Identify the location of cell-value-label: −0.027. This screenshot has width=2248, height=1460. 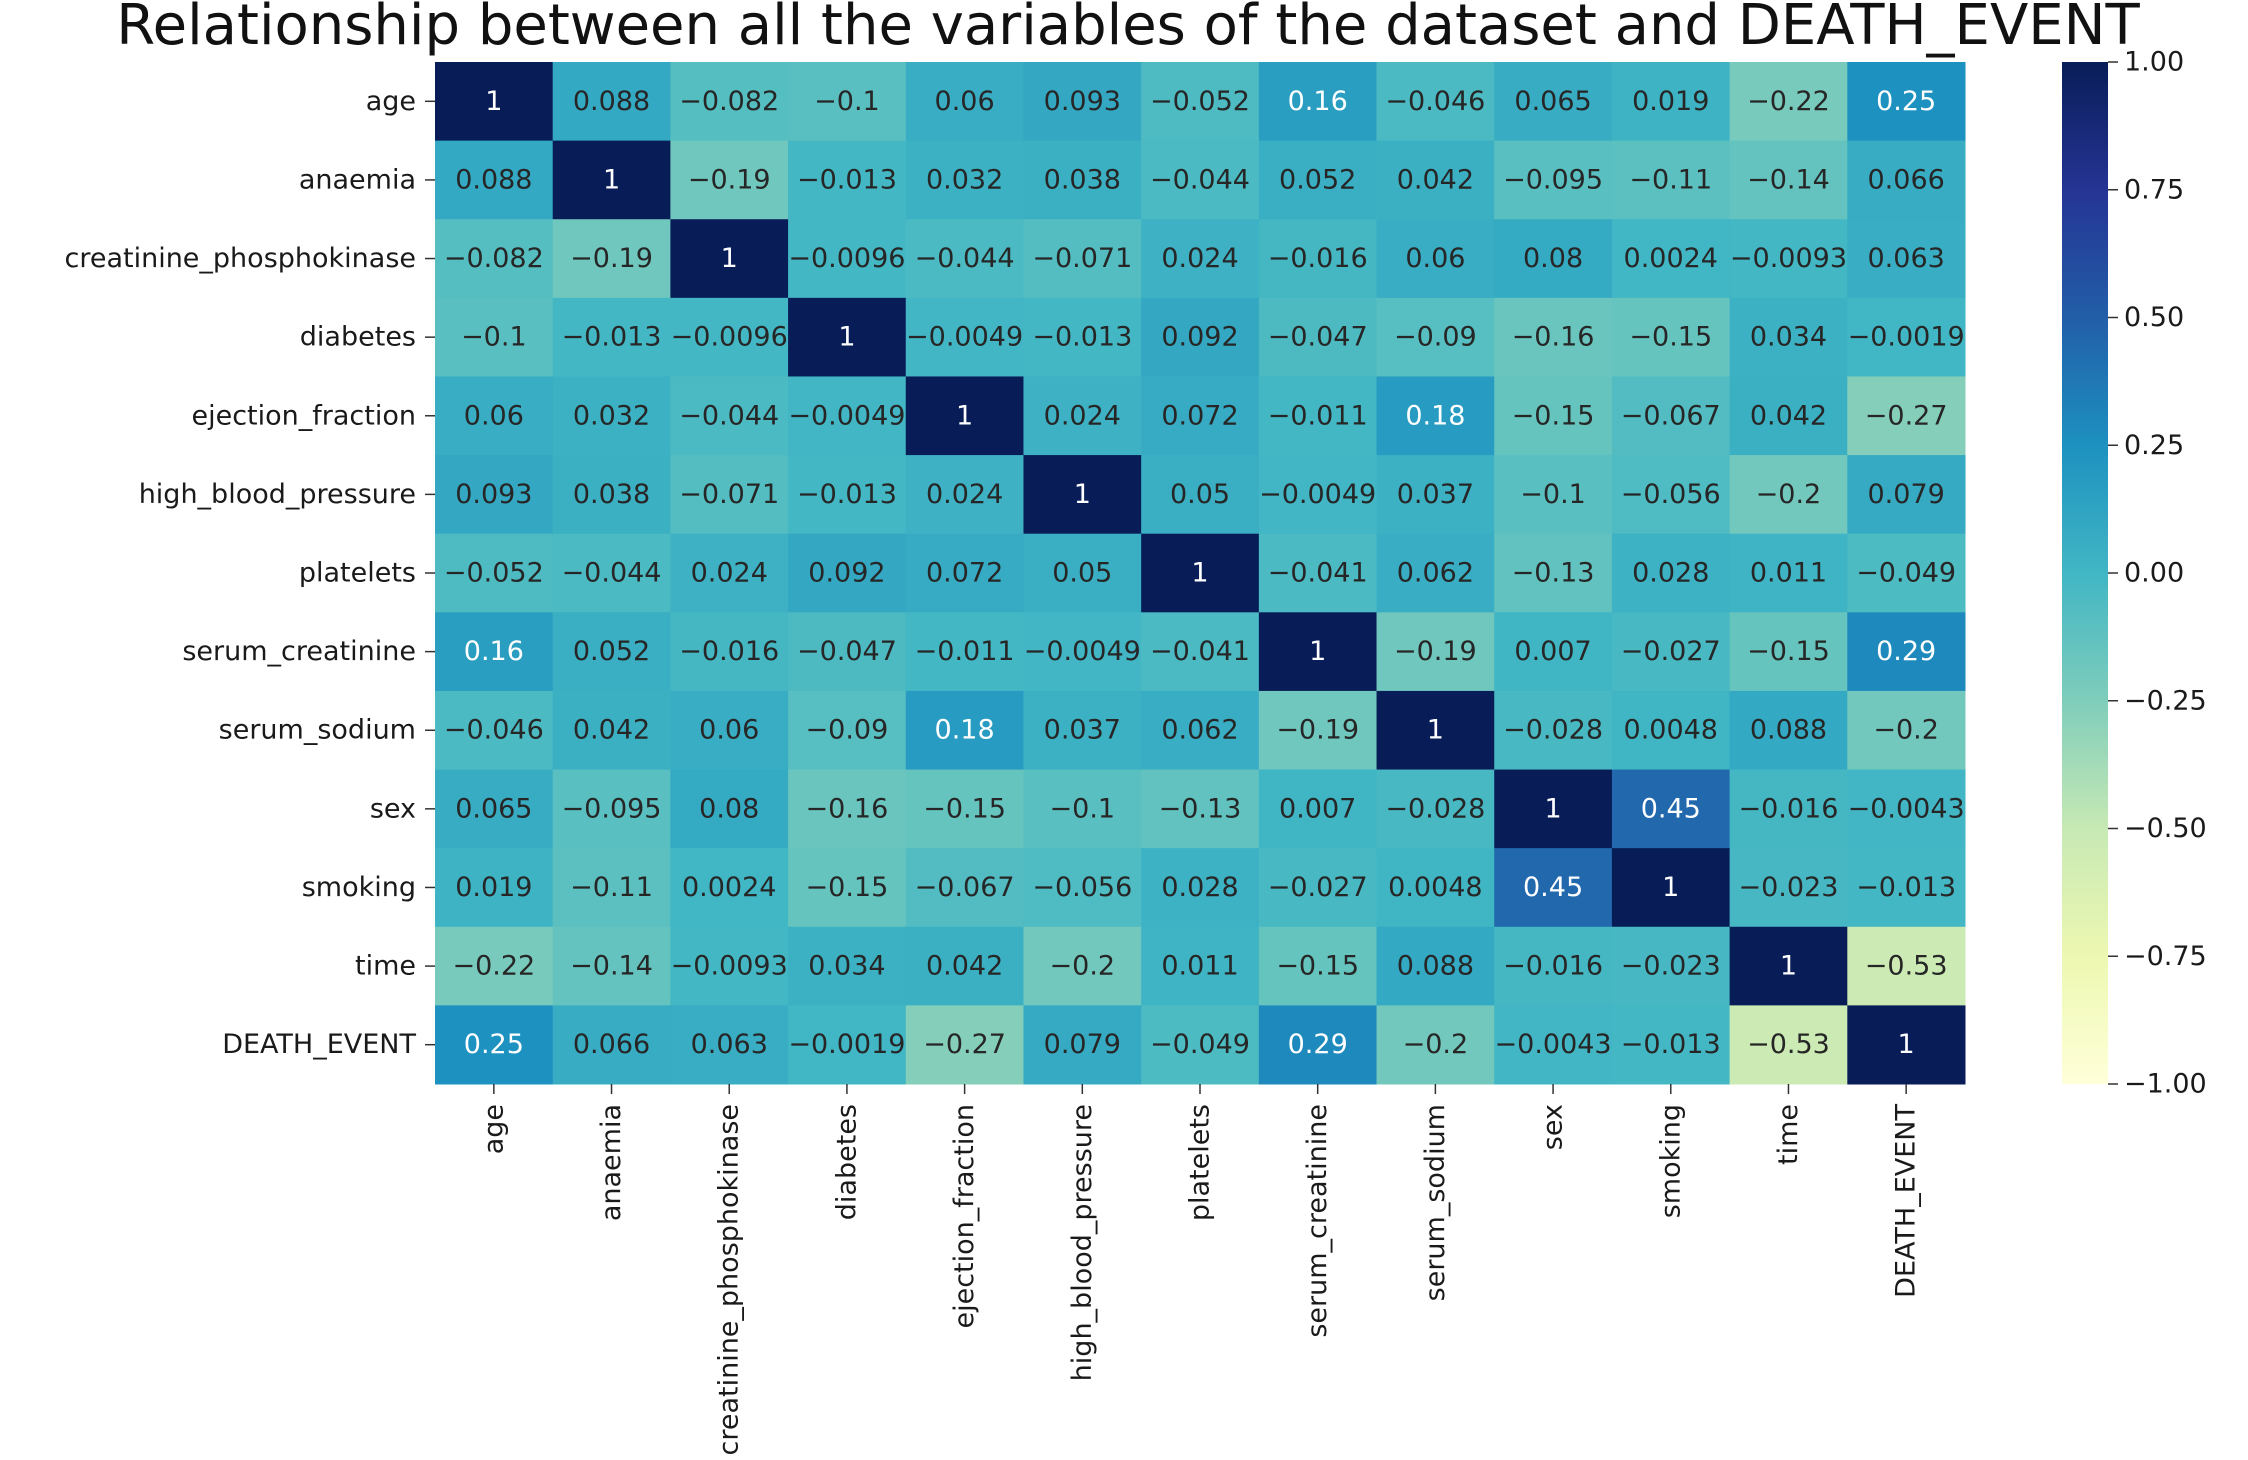
(1671, 651).